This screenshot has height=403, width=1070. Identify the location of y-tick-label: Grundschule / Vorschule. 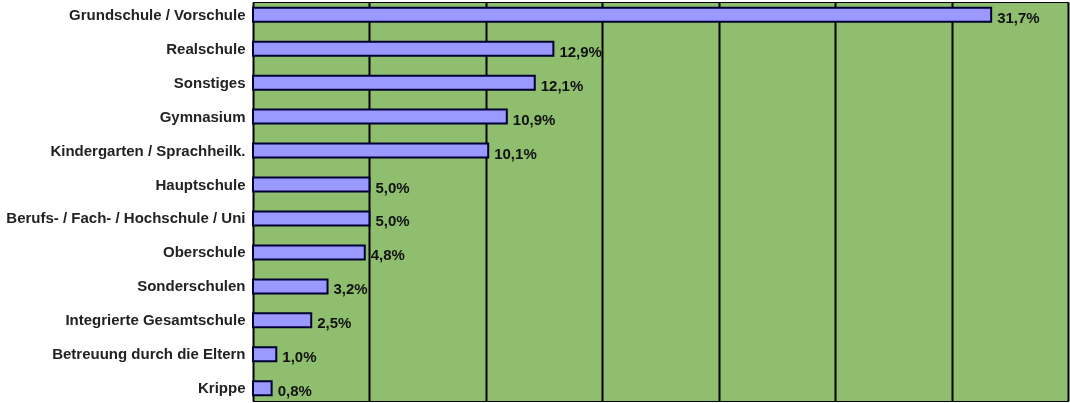
(157, 14).